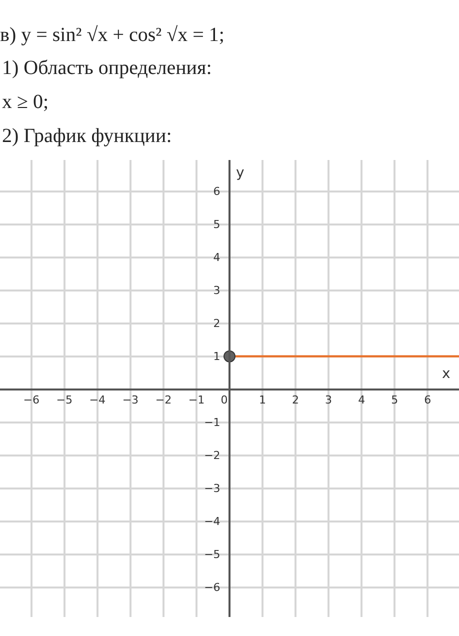  Describe the element at coordinates (216, 225) in the screenshot. I see `y-tick-label: 5` at that location.